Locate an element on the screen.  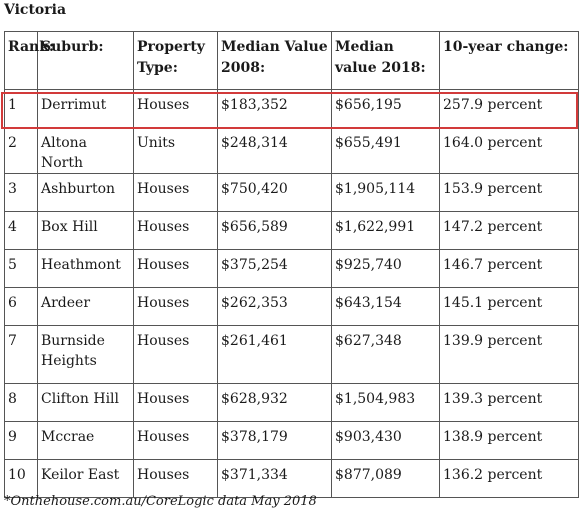
cell-change: 139.9 percent is located at coordinates (509, 354).